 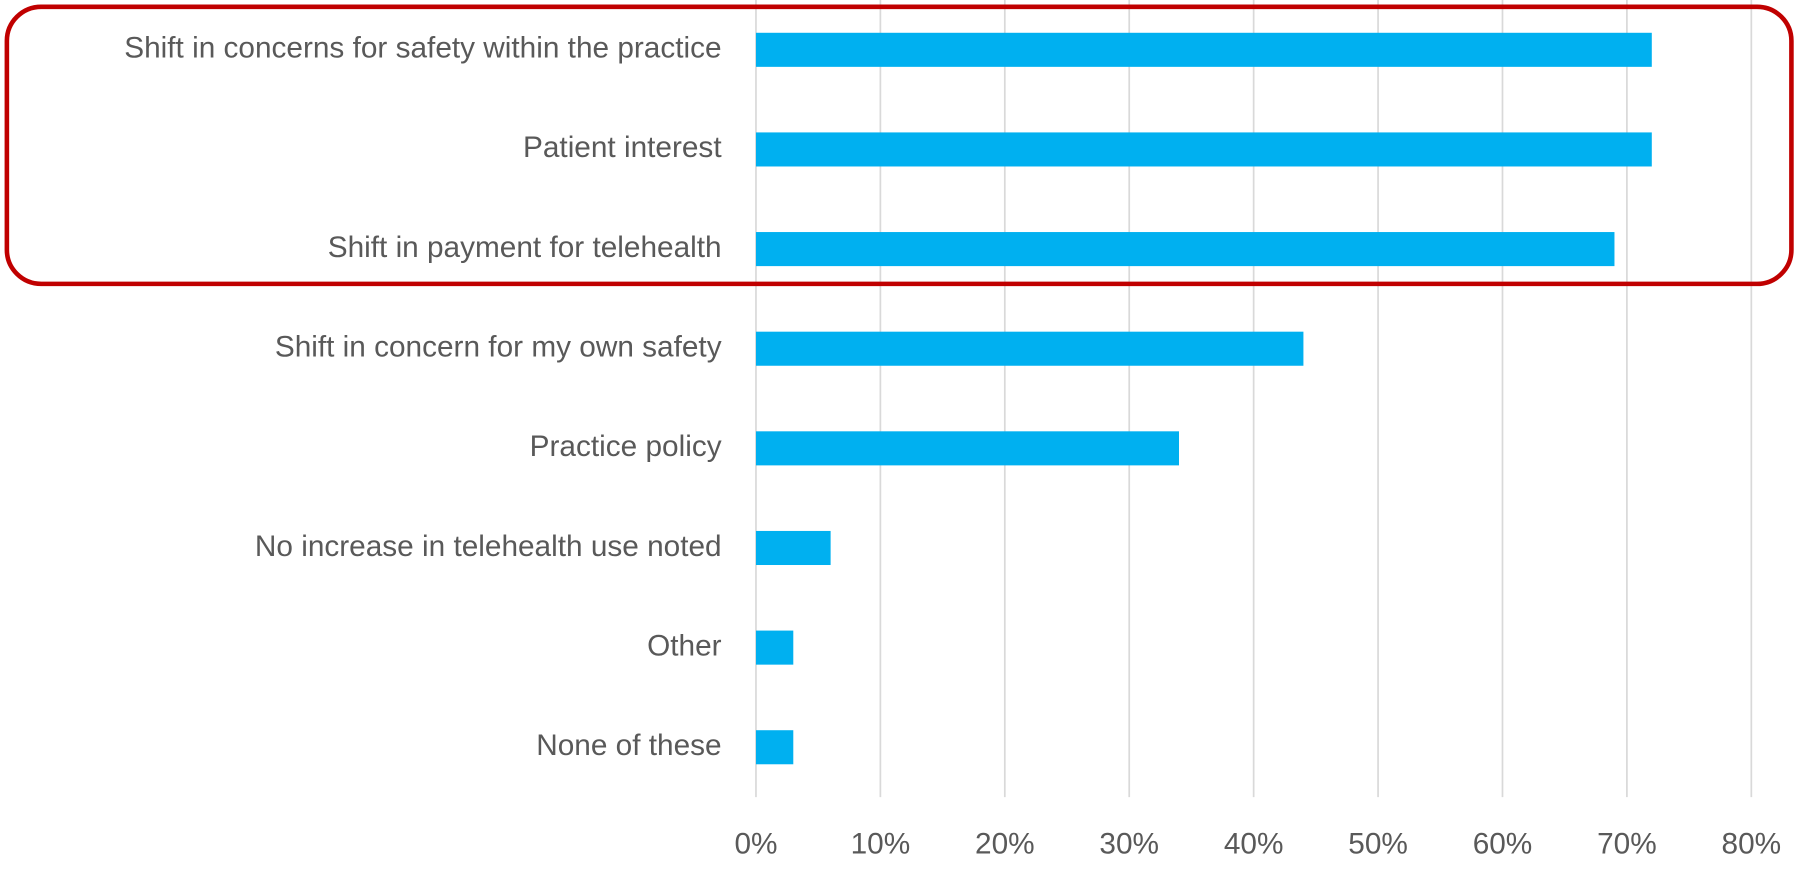 I want to click on y-tick-label: Shift in concern for my own safety, so click(x=498, y=347).